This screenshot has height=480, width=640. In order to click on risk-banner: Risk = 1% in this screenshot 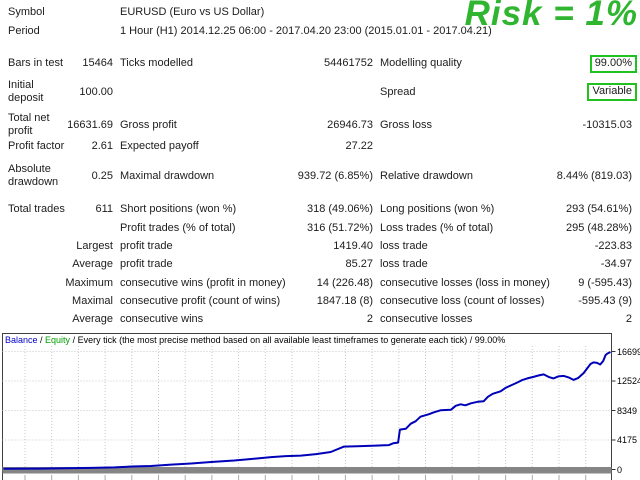, I will do `click(551, 16)`.